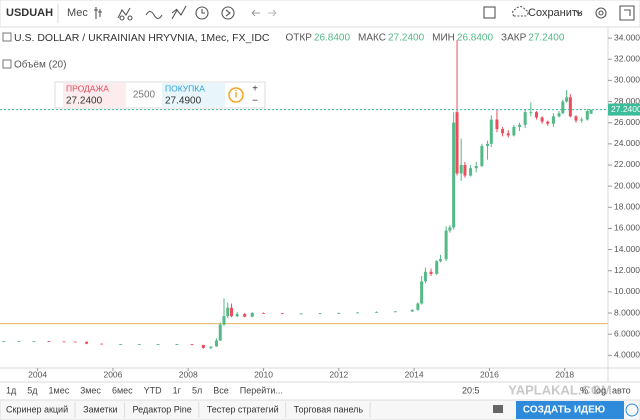 The image size is (640, 420). What do you see at coordinates (632, 410) in the screenshot?
I see `play-icon` at bounding box center [632, 410].